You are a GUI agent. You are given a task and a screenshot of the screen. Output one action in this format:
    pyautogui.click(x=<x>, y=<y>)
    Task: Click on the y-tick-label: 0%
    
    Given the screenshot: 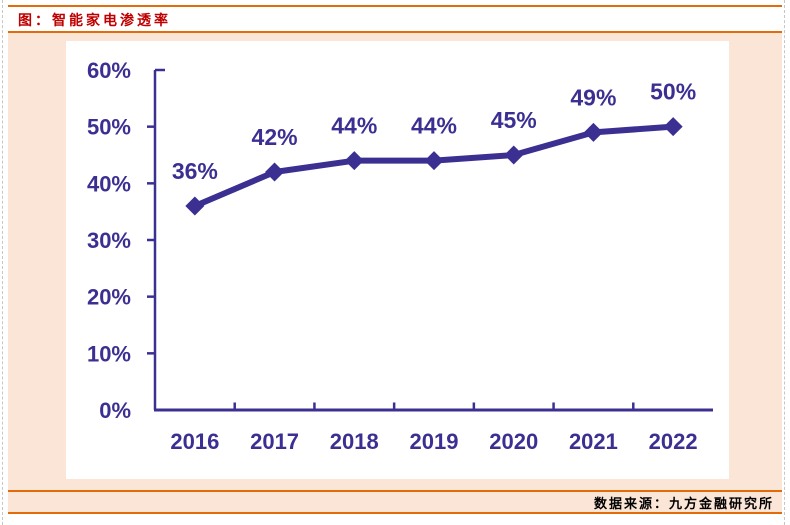 What is the action you would take?
    pyautogui.click(x=115, y=410)
    